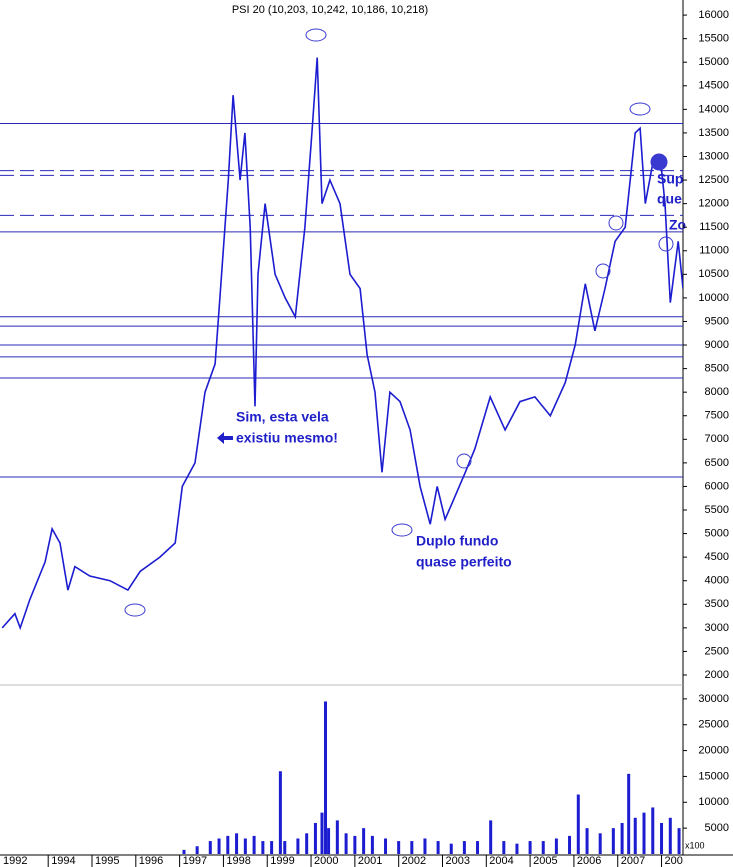 The height and width of the screenshot is (867, 733). What do you see at coordinates (63, 861) in the screenshot?
I see `x-tick-label: 1994` at bounding box center [63, 861].